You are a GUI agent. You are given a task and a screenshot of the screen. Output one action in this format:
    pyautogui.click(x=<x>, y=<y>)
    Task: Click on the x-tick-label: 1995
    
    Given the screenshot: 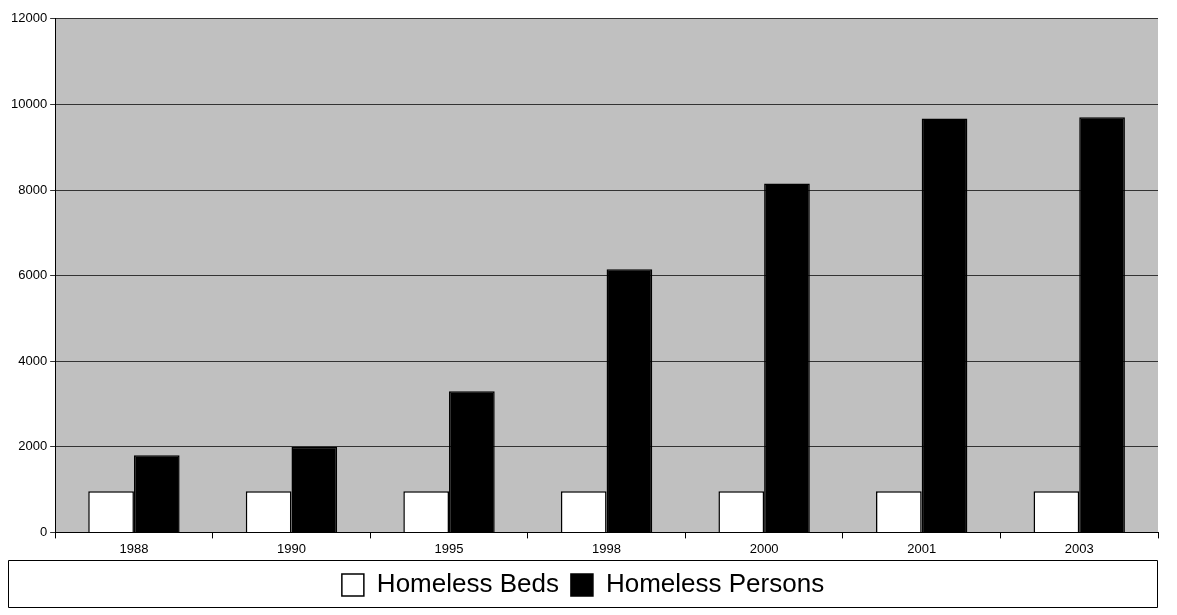 What is the action you would take?
    pyautogui.click(x=449, y=548)
    